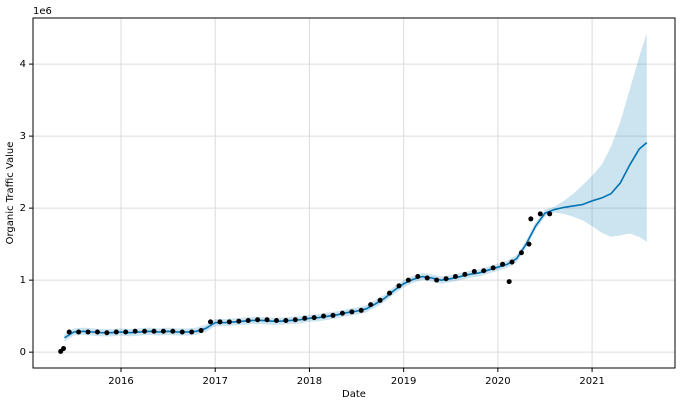 This screenshot has width=680, height=405. What do you see at coordinates (10, 193) in the screenshot?
I see `y-axis-label: Organic Traffic Value` at bounding box center [10, 193].